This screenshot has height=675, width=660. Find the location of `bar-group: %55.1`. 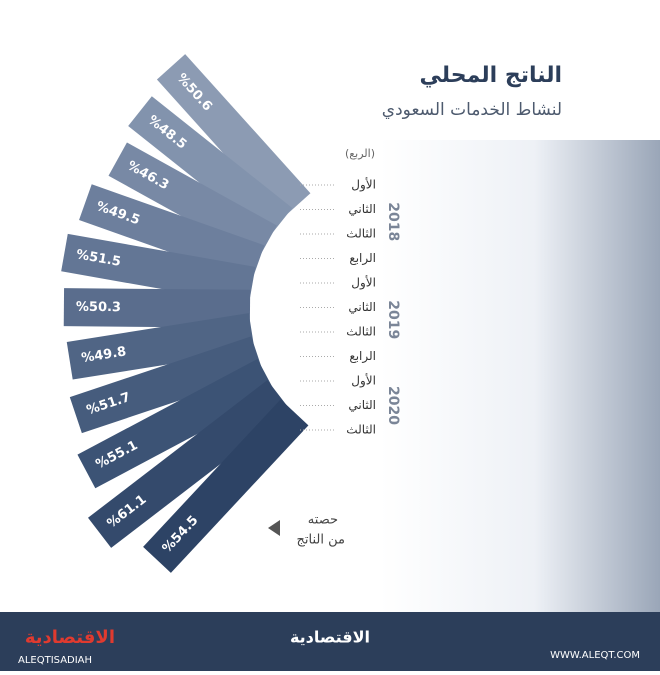

bar-group: %55.1 is located at coordinates (176, 423).